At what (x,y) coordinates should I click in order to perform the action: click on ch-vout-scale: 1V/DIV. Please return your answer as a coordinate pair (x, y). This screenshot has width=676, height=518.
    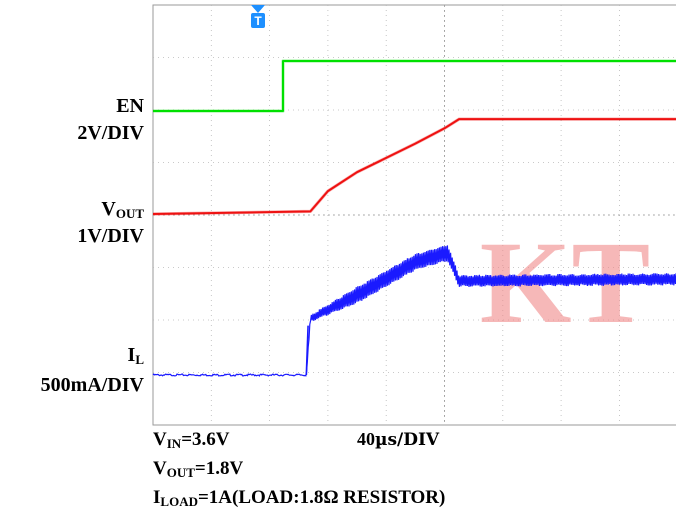
    Looking at the image, I should click on (110, 236).